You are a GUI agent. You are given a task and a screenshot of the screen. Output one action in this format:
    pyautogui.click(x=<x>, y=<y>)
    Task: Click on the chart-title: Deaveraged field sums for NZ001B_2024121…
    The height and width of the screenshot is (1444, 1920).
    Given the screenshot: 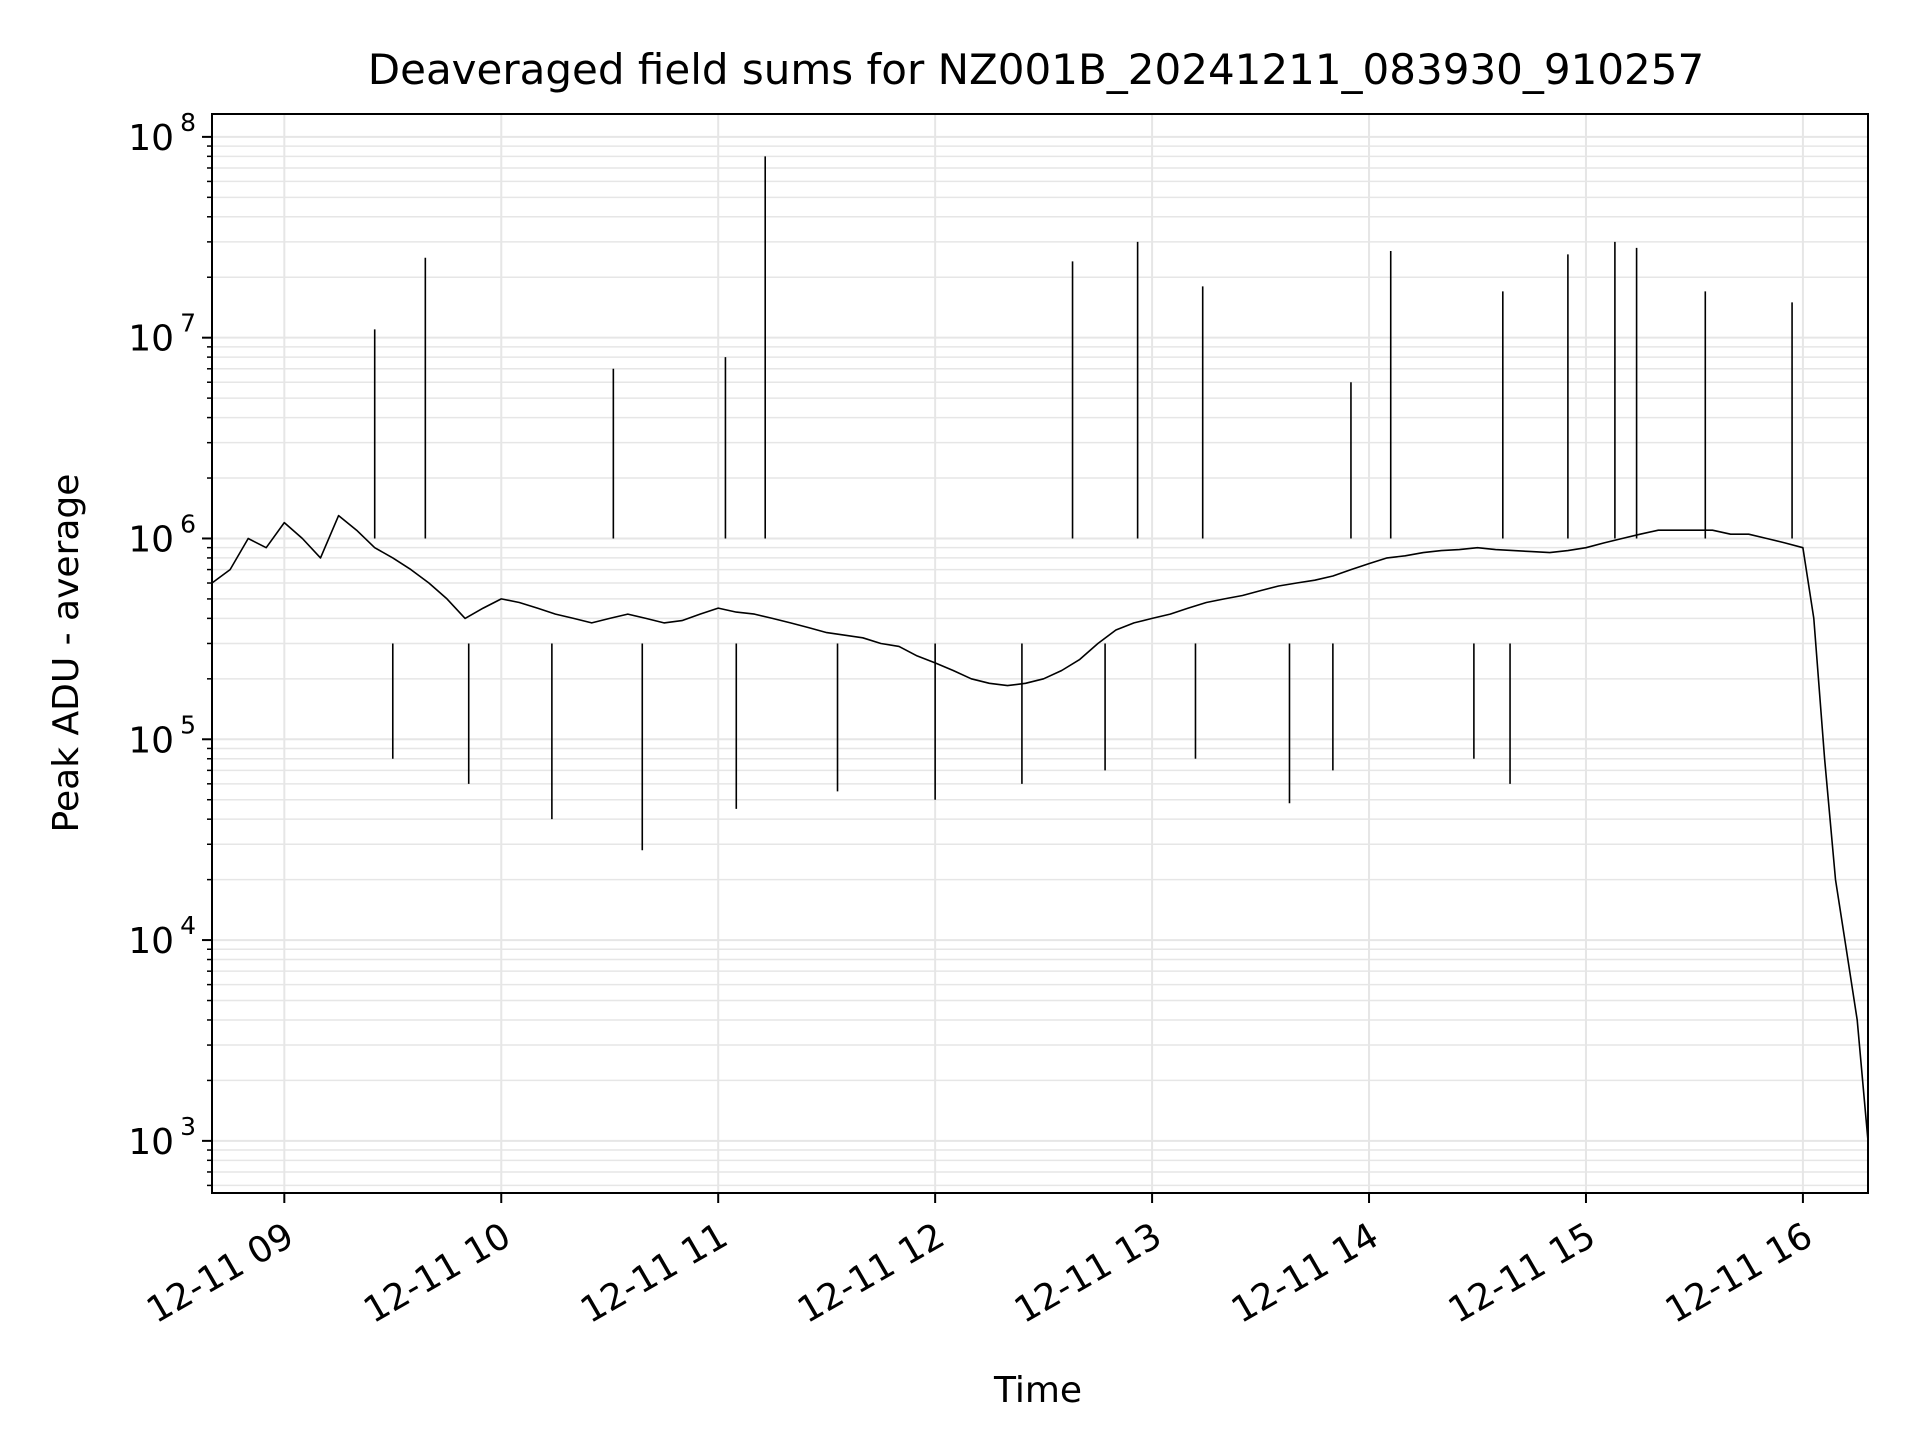 What is the action you would take?
    pyautogui.click(x=1036, y=69)
    